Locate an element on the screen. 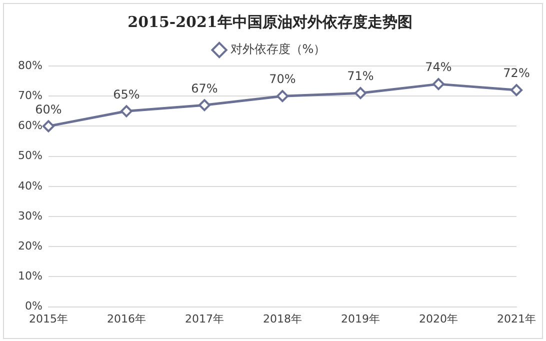 Image resolution: width=546 pixels, height=341 pixels. y-tick-label: 20% is located at coordinates (30, 245).